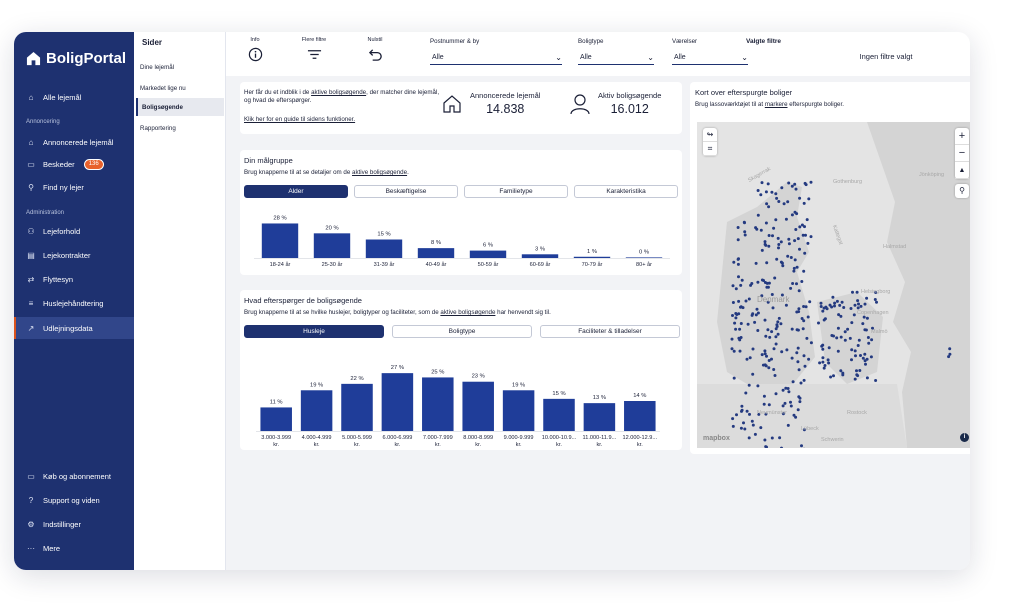  Describe the element at coordinates (496, 57) in the screenshot. I see `postal-select: Alle ⌄` at that location.